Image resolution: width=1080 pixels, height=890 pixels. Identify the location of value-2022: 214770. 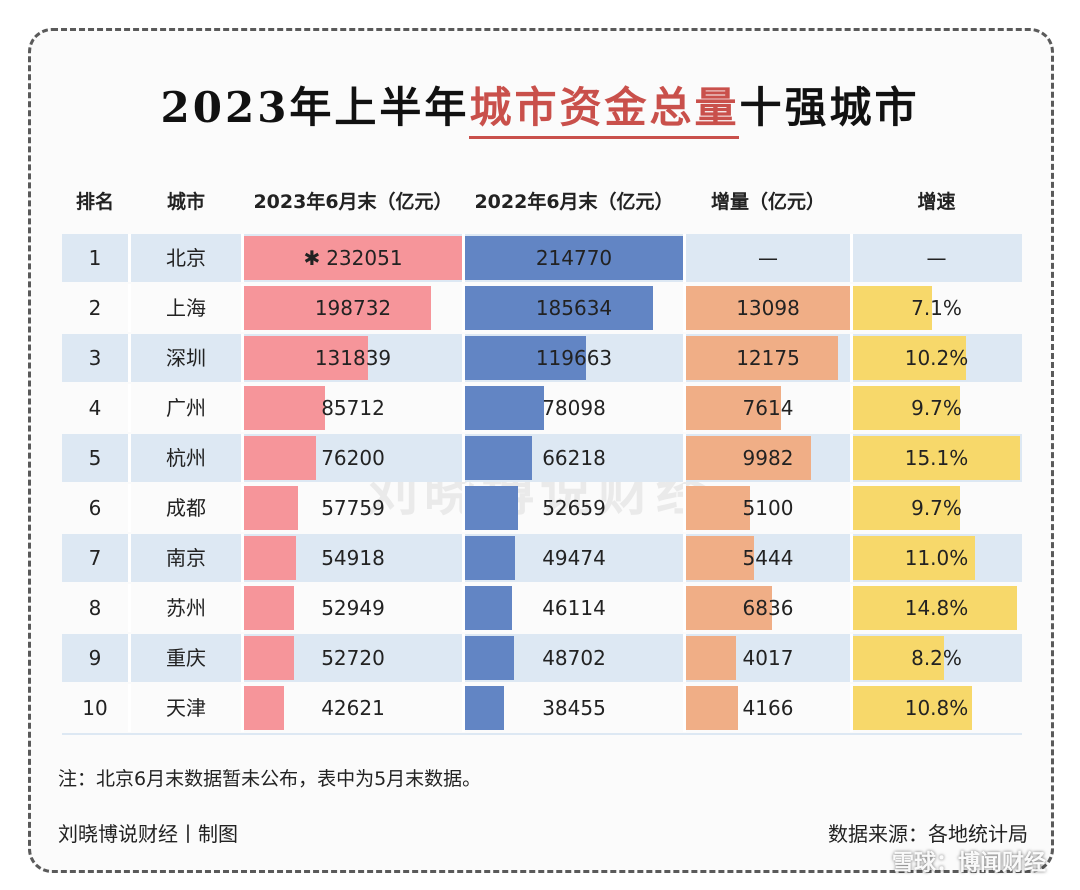
(574, 258).